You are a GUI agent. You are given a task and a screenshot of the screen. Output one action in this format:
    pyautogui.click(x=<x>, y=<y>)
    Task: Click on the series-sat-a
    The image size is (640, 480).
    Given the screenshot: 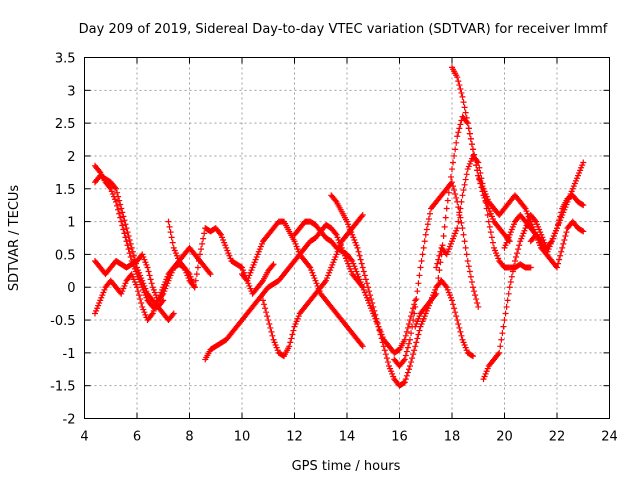 What is the action you would take?
    pyautogui.click(x=134, y=248)
    